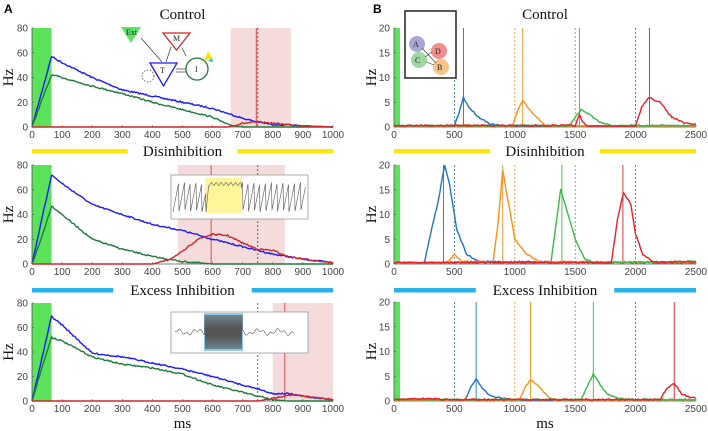 The width and height of the screenshot is (708, 431). I want to click on assembly-d-icon, so click(439, 51).